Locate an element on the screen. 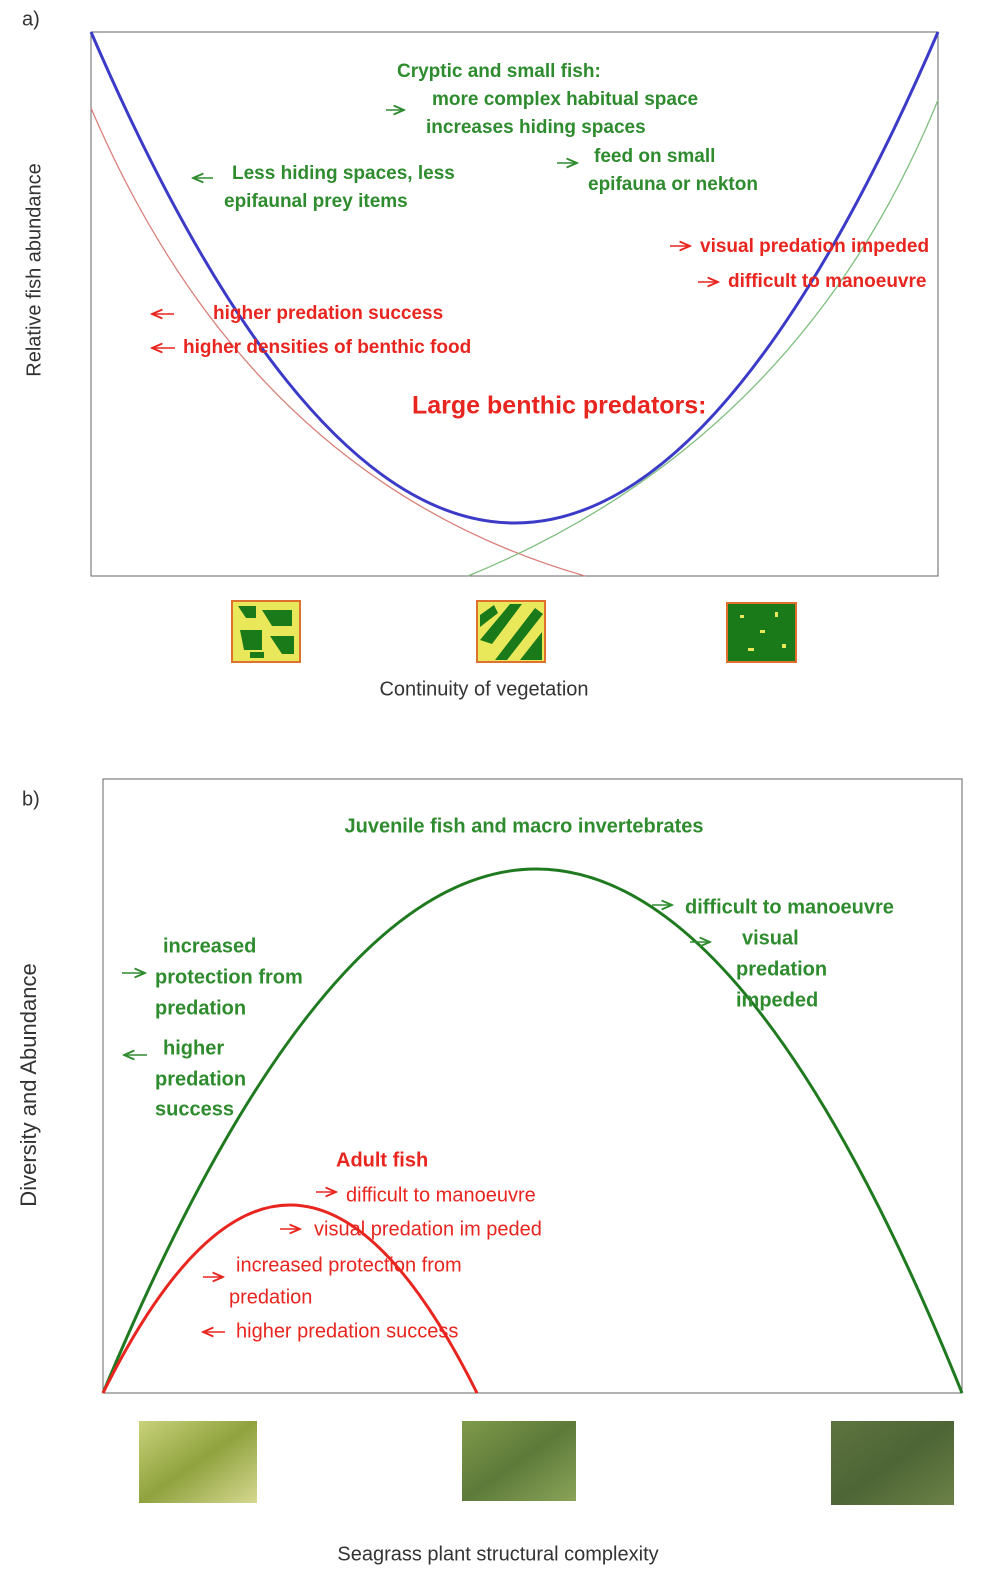 This screenshot has width=992, height=1584. adult-curve is located at coordinates (290, 1298).